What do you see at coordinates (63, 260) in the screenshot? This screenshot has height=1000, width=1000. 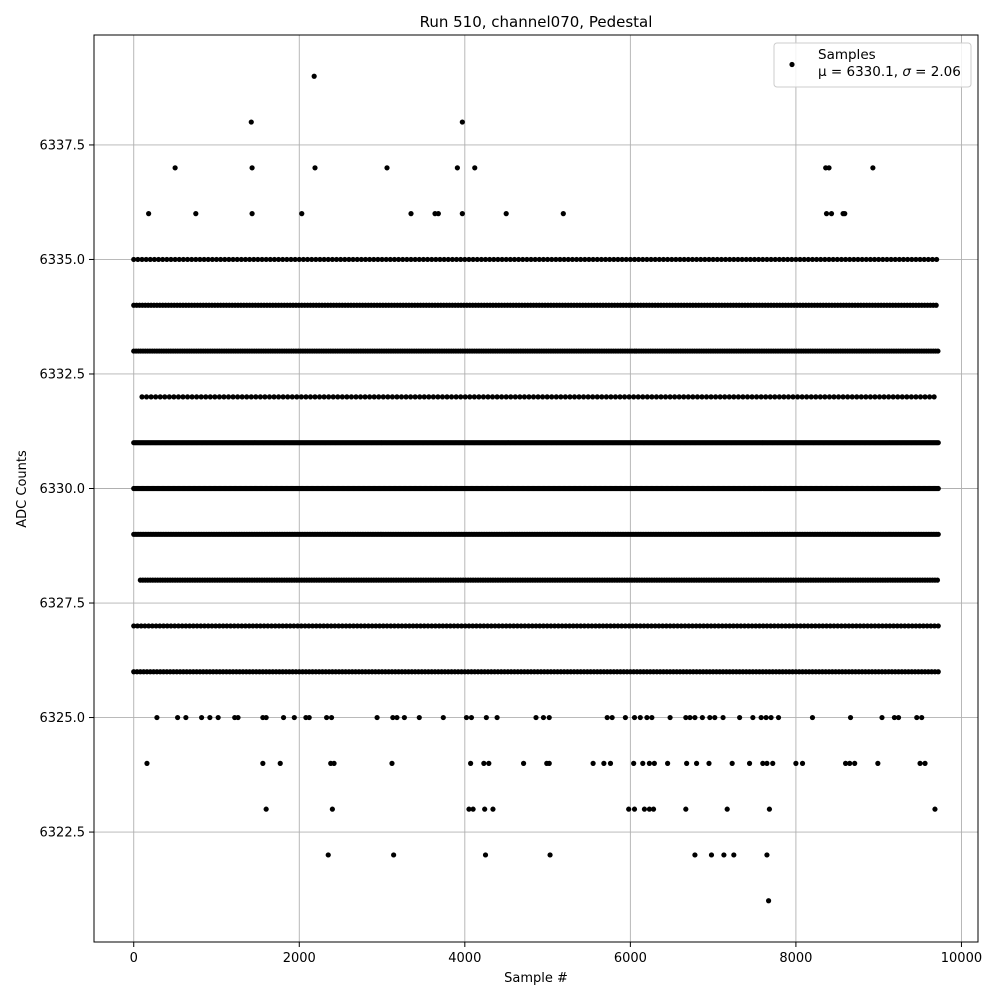 I see `y-tick-label: 6335.0` at bounding box center [63, 260].